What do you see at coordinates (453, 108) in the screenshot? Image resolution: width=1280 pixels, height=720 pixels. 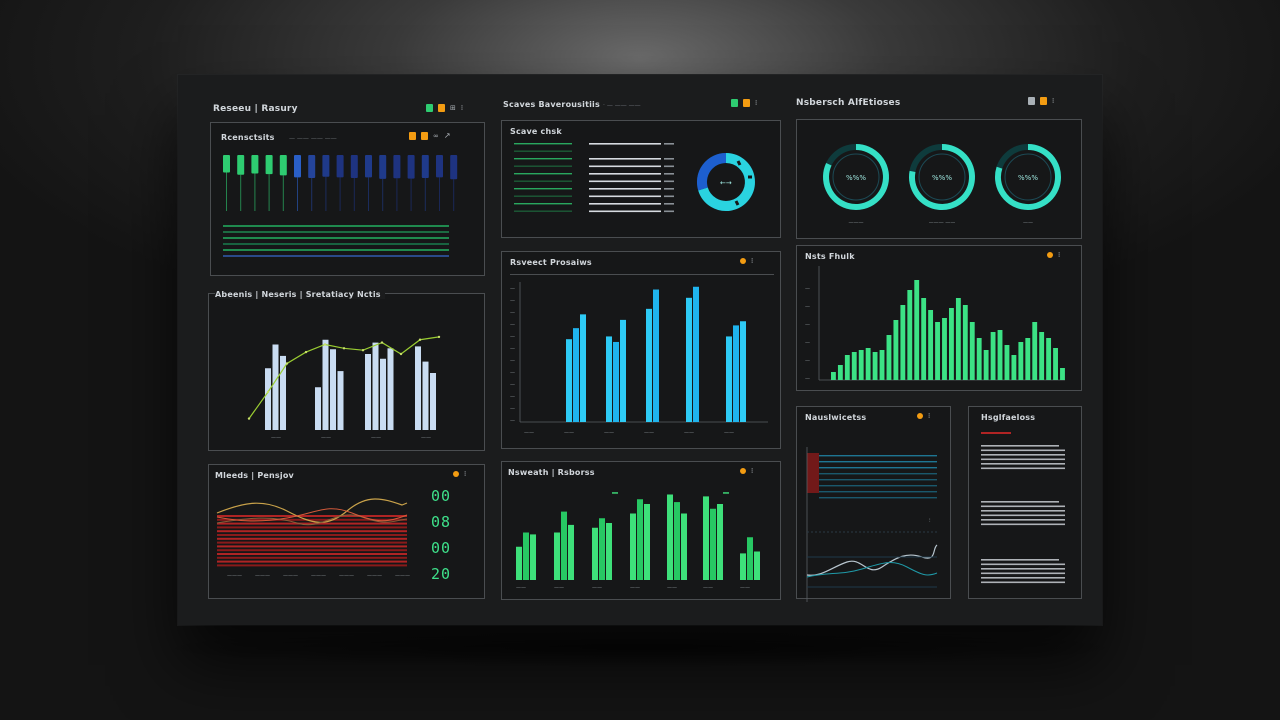 I see `filter-icon: ⊞` at bounding box center [453, 108].